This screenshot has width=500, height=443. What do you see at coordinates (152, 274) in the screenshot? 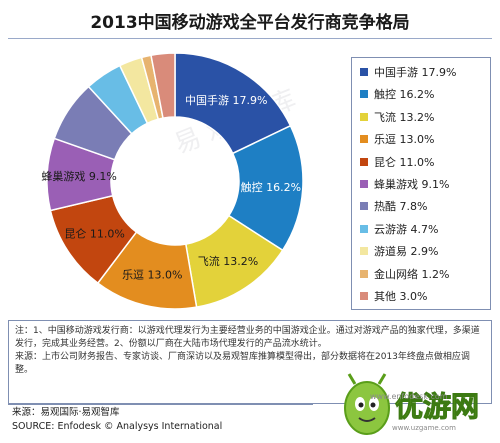
I see `slice-label-4: 乐逗 13.0%` at bounding box center [152, 274].